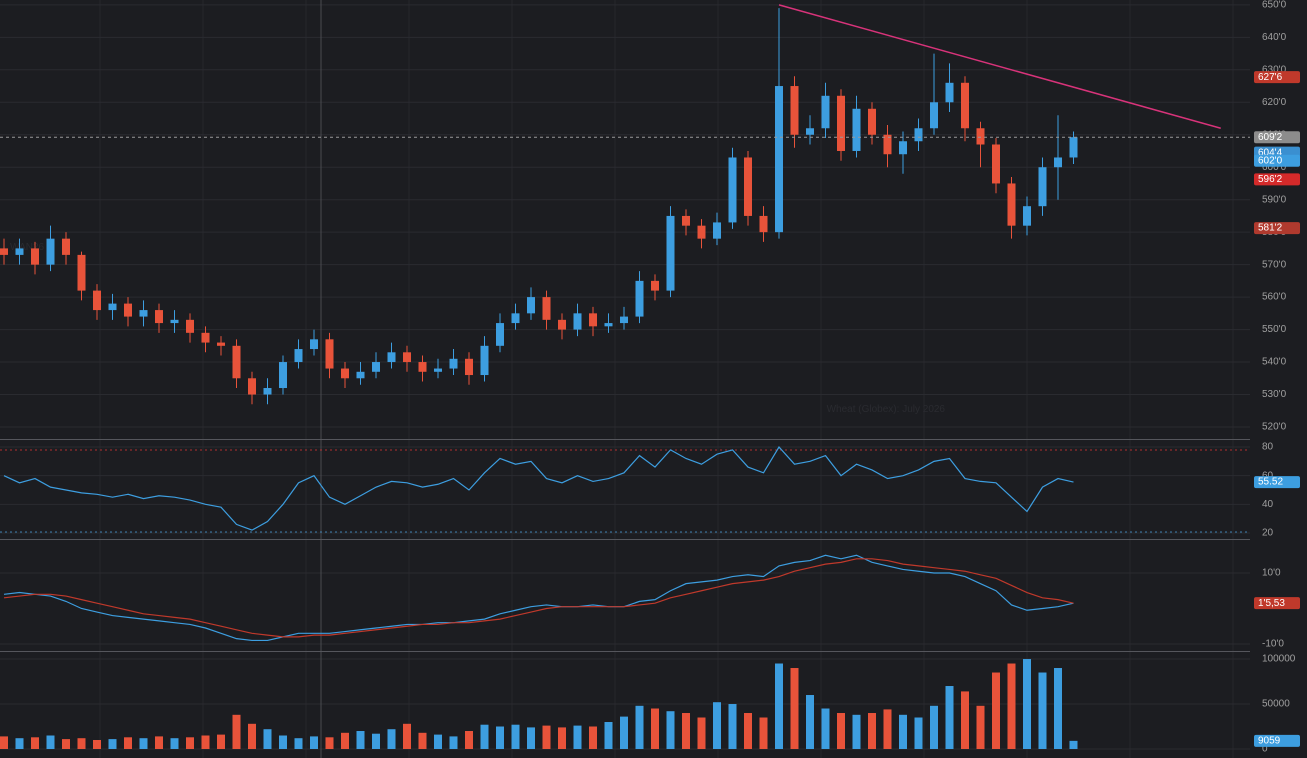 This screenshot has width=1307, height=758. Describe the element at coordinates (999, 66) in the screenshot. I see `trendline` at that location.